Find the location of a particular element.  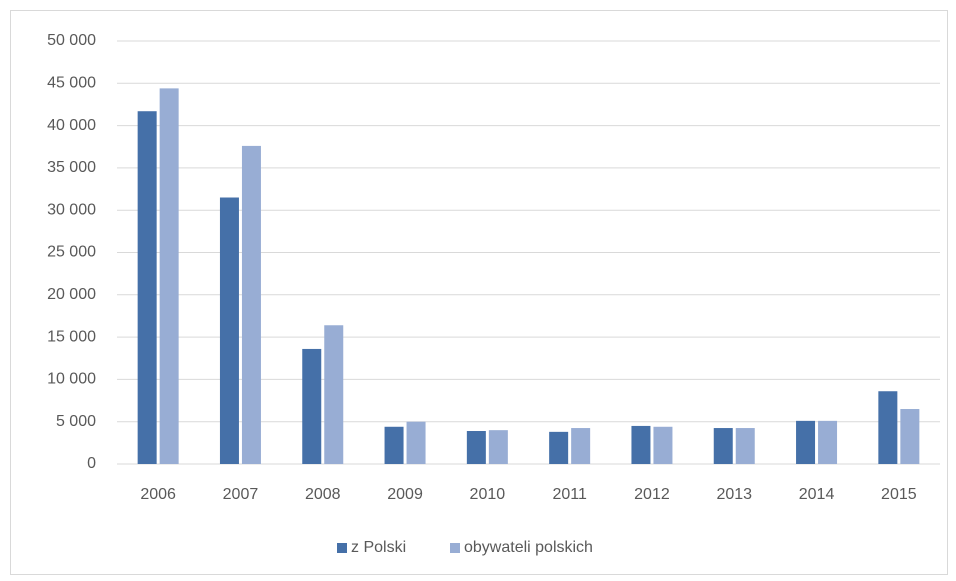

x-tick-label: 2006 is located at coordinates (158, 494).